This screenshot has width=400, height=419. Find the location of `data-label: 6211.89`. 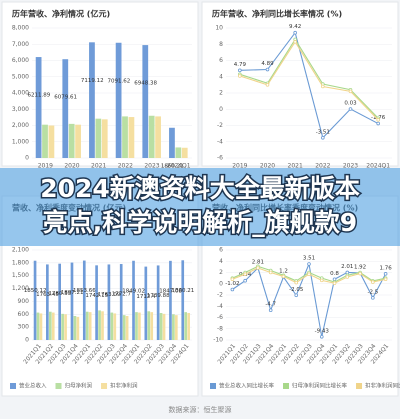

data-label: 6211.89 is located at coordinates (39, 96).